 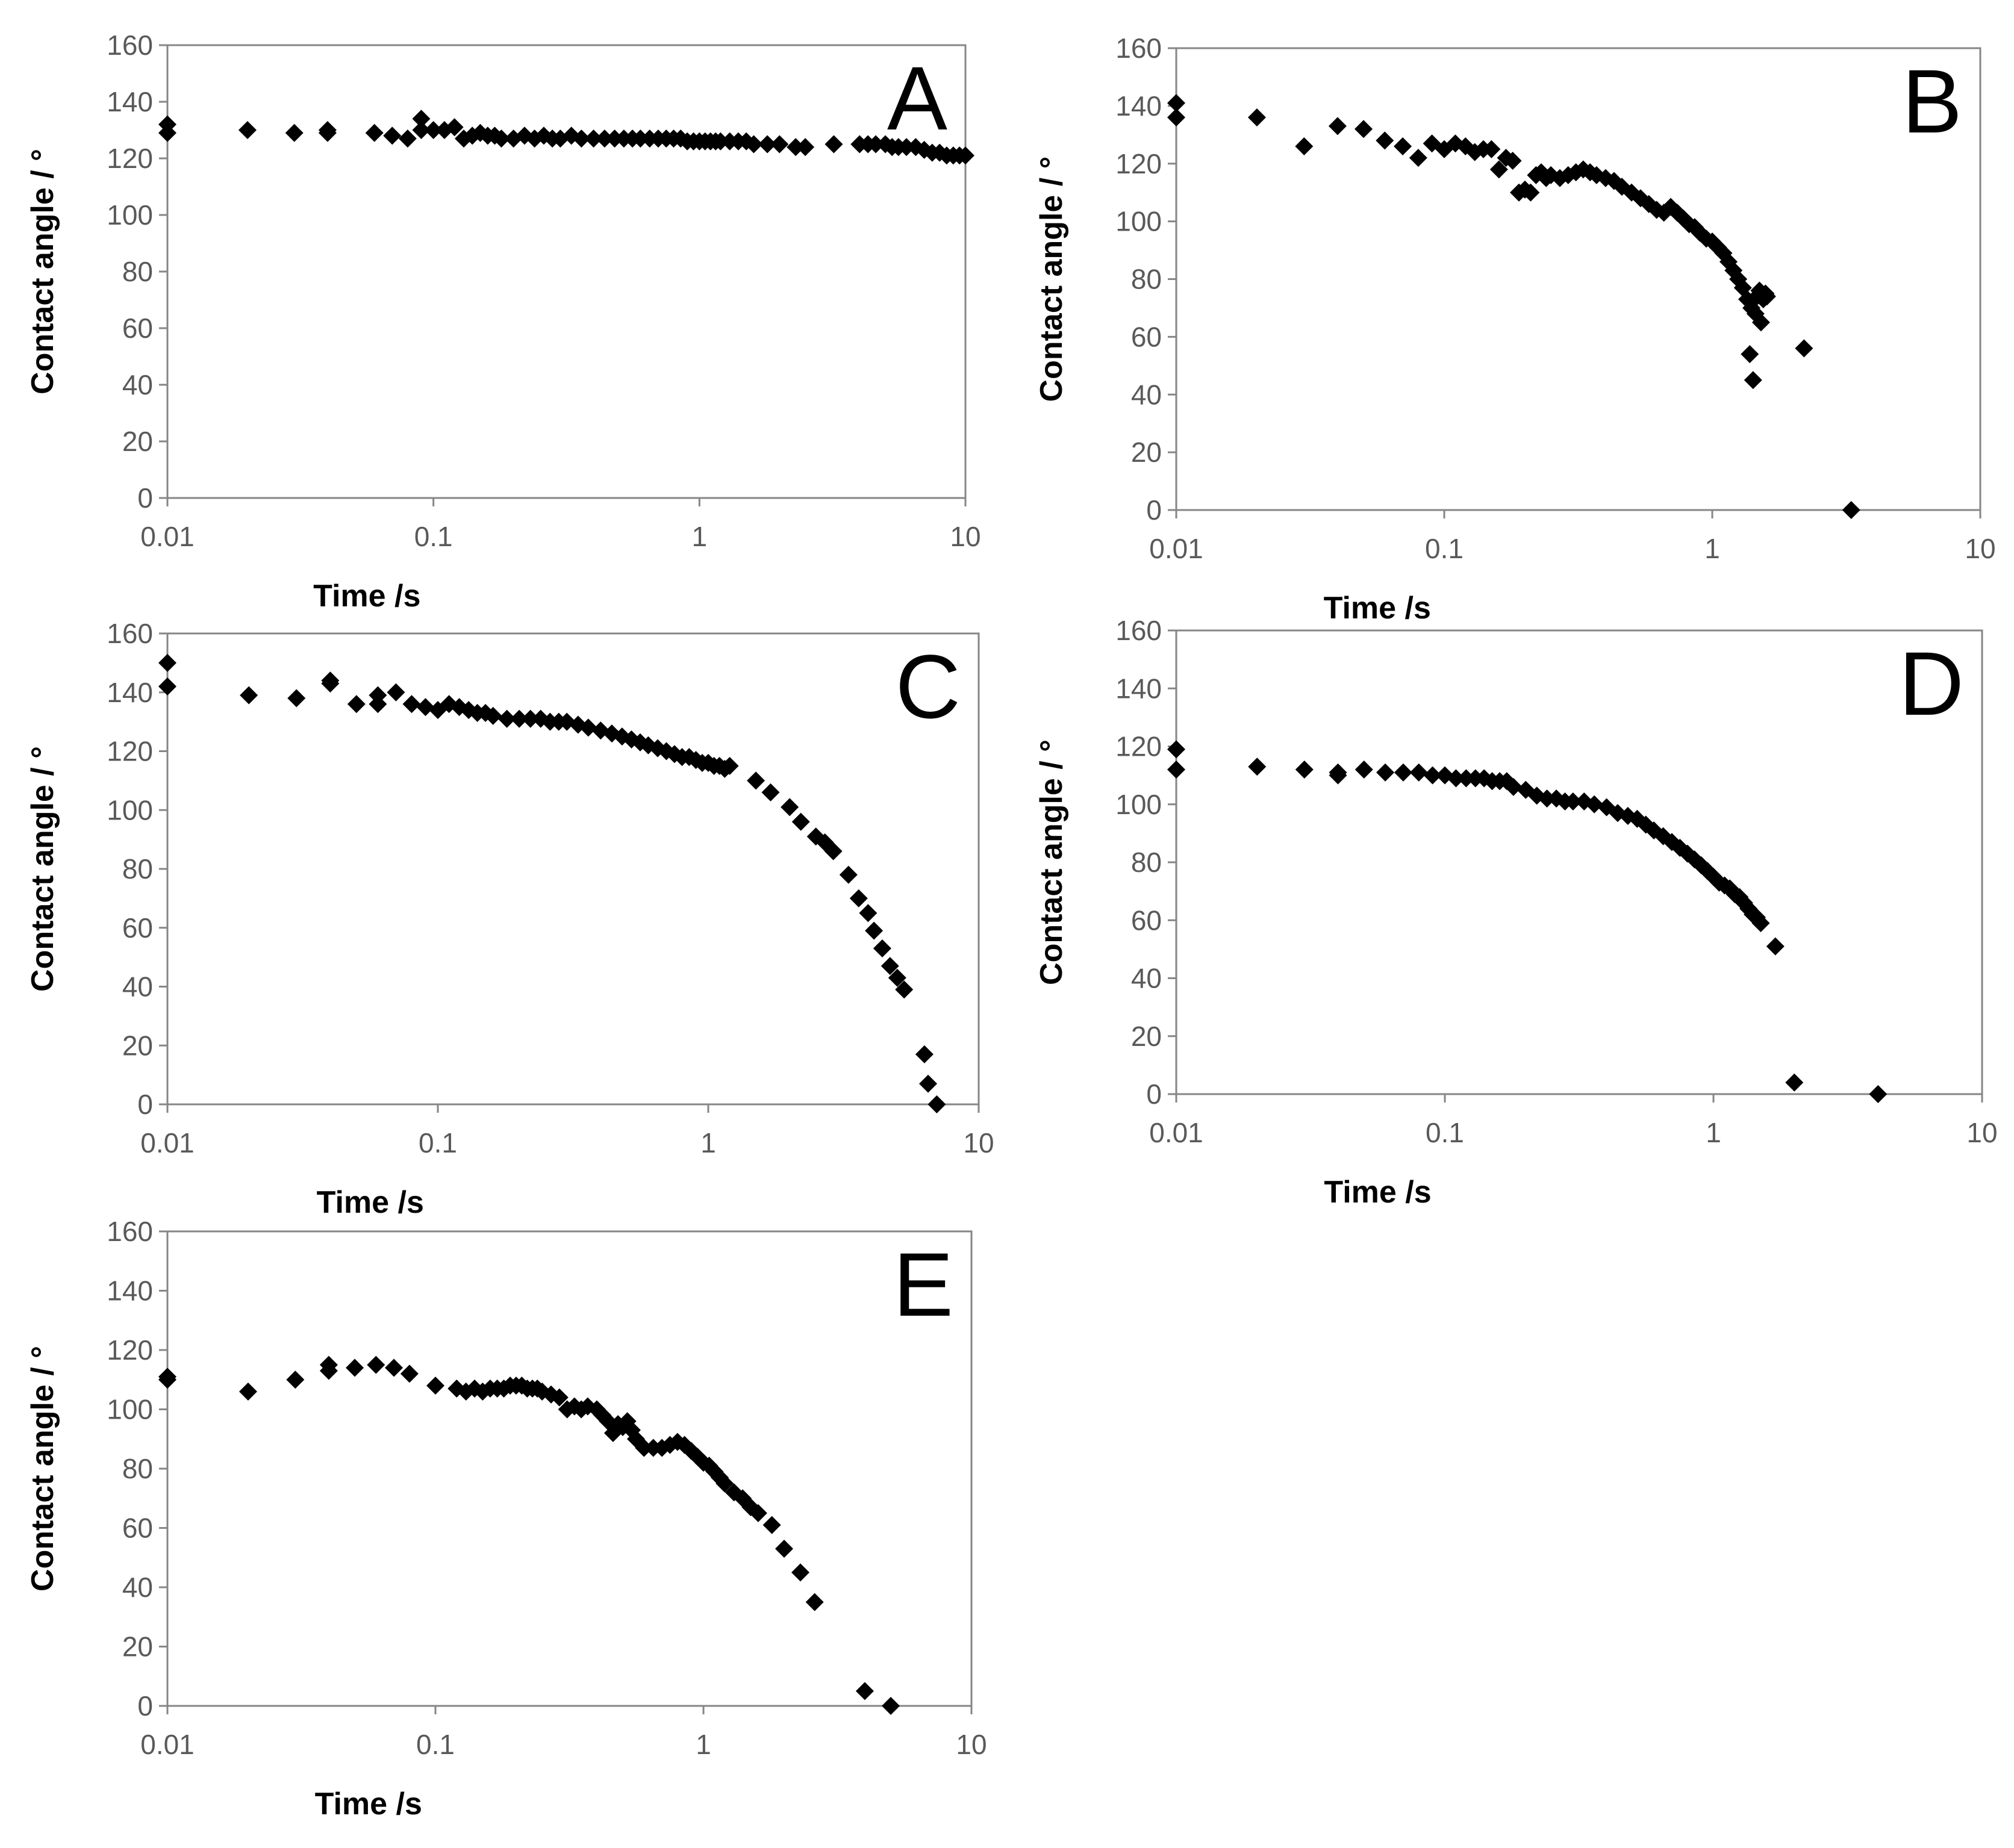 I want to click on plot-area-d, so click(x=1579, y=862).